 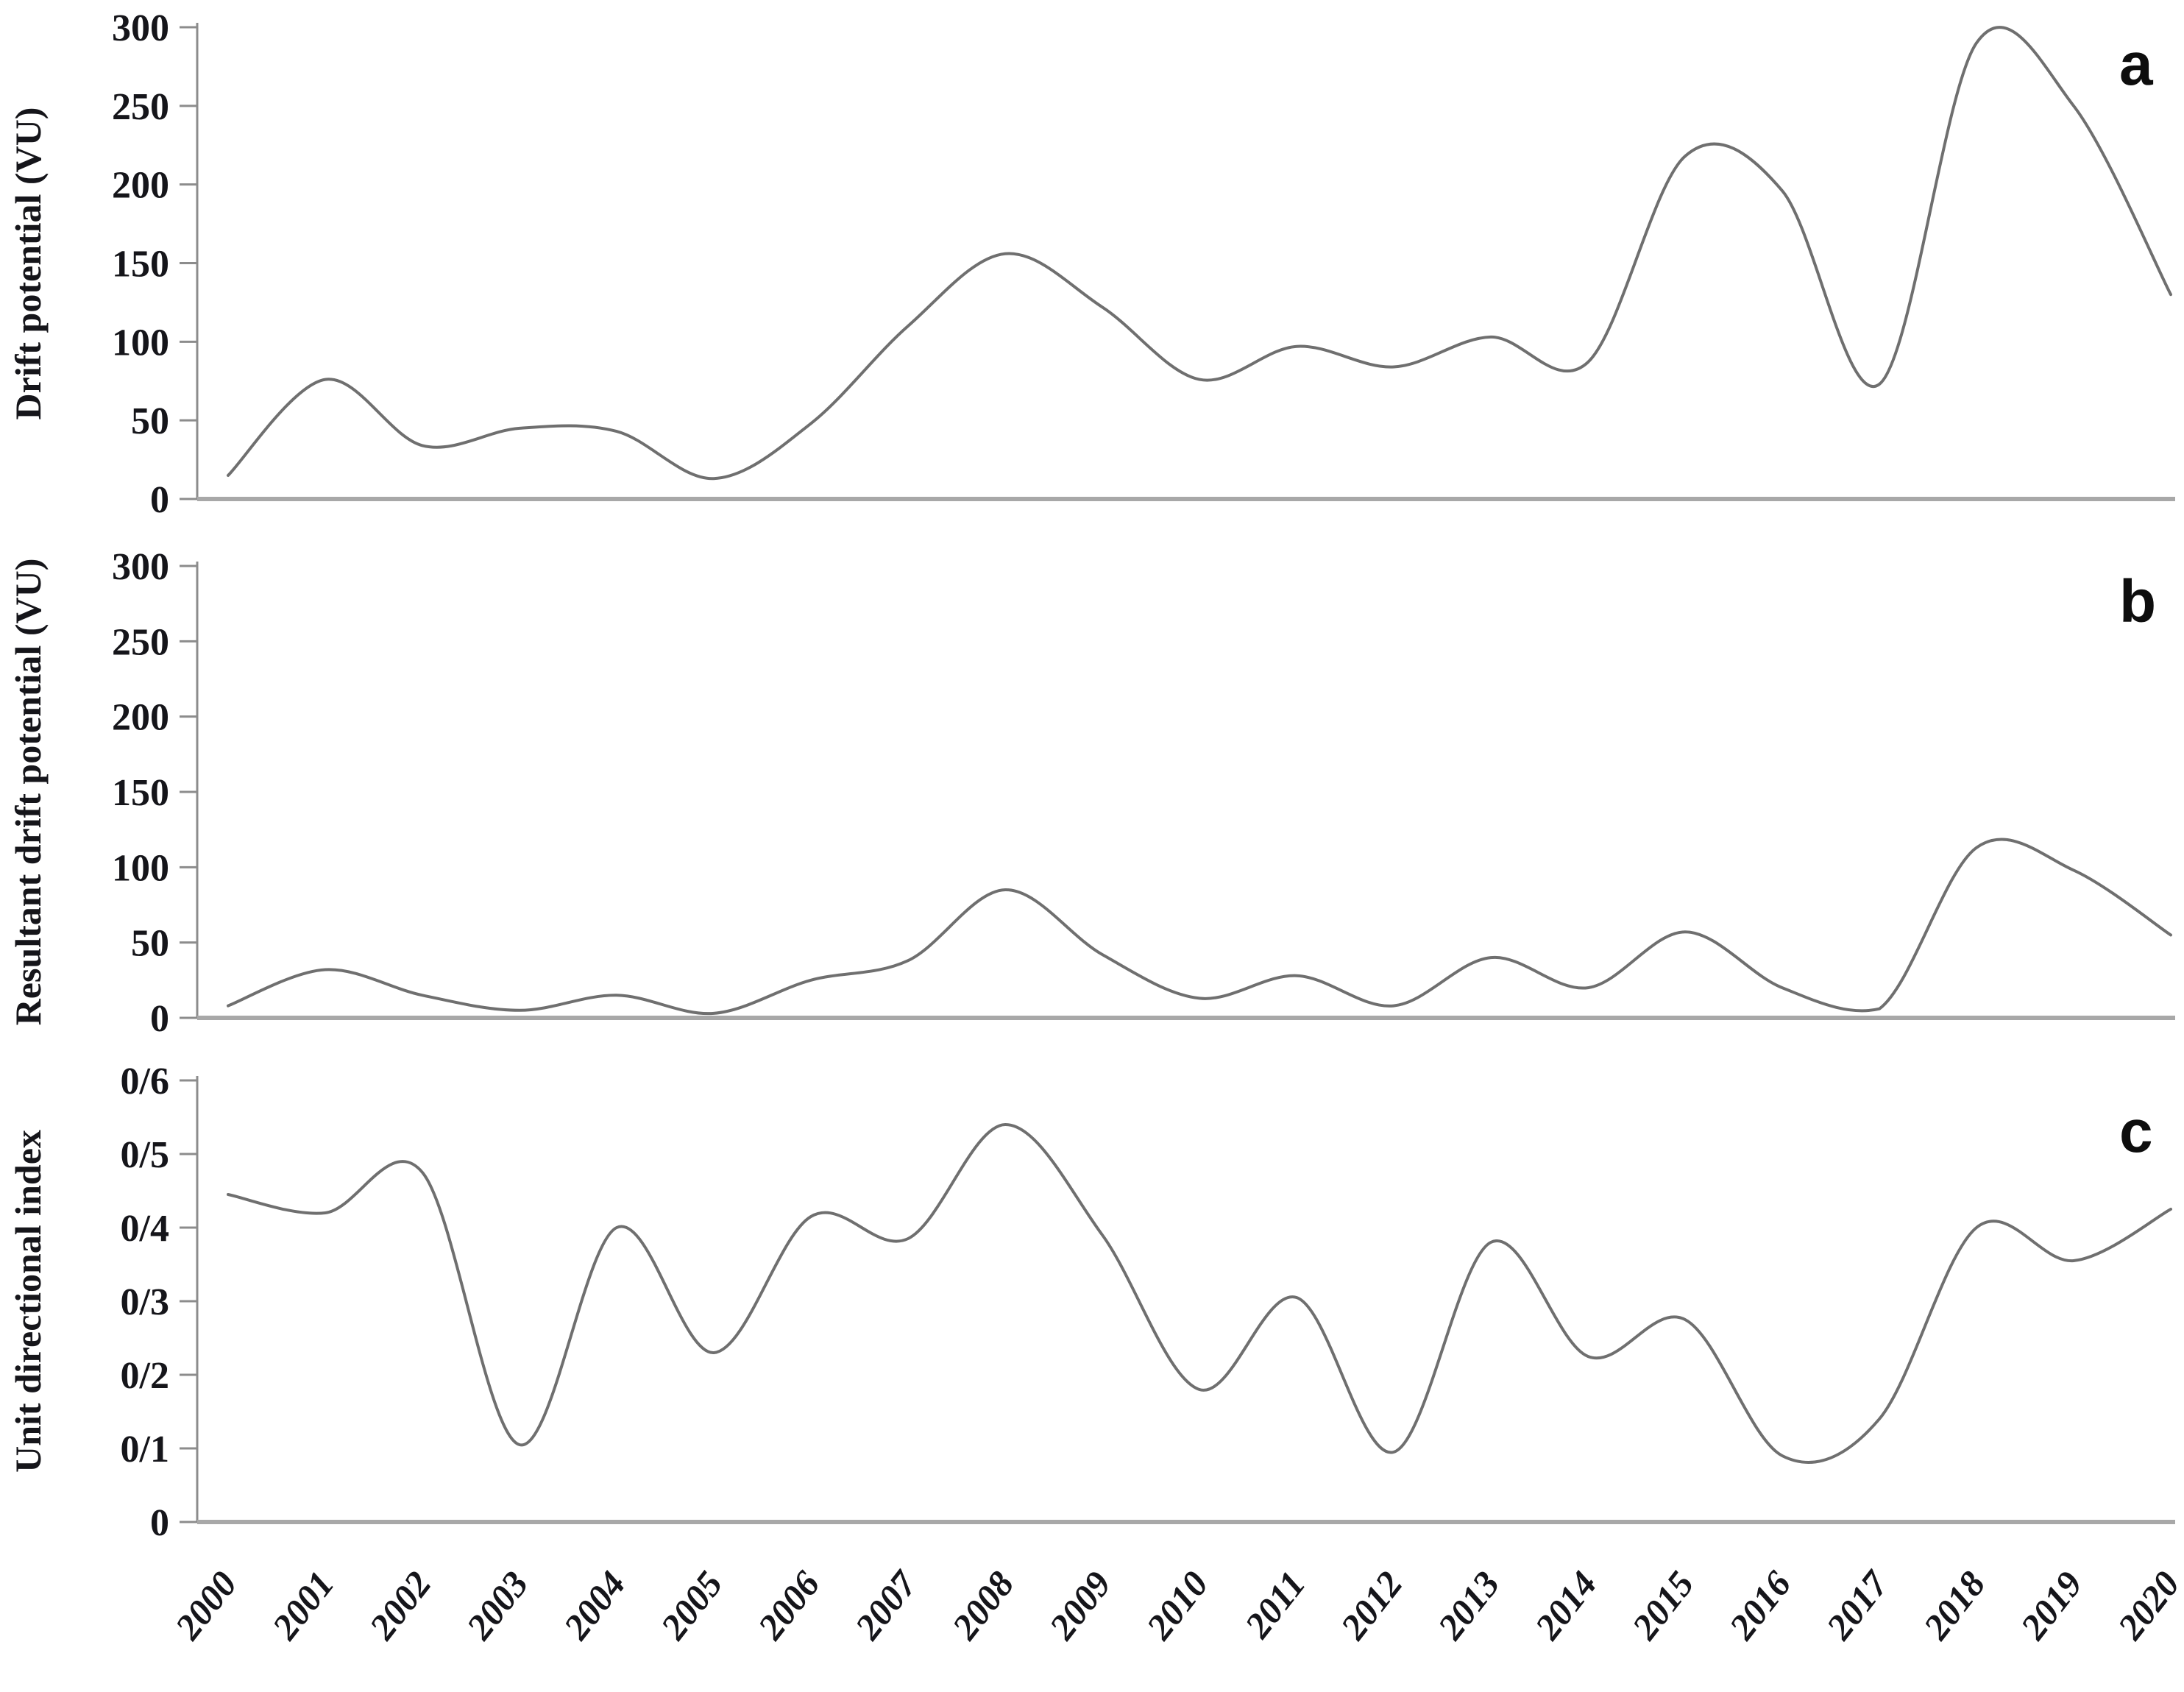 I want to click on x-year-label: 2016, so click(x=1759, y=1605).